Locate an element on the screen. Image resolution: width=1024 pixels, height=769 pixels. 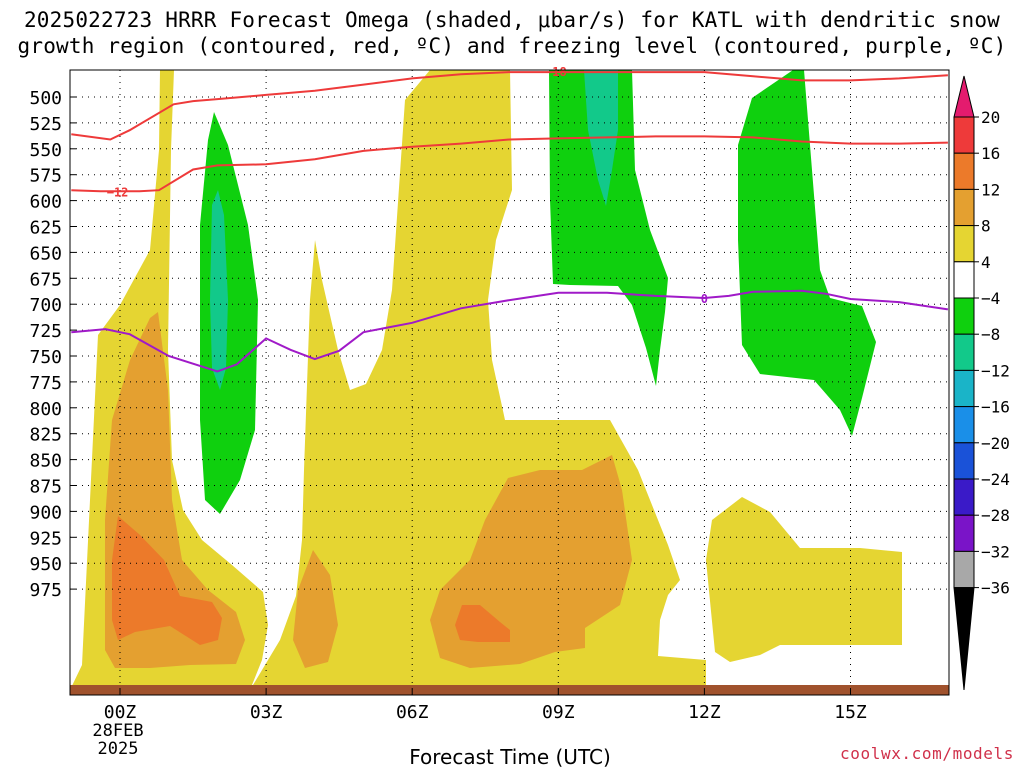
colorbar-label: 16 is located at coordinates (990, 153).